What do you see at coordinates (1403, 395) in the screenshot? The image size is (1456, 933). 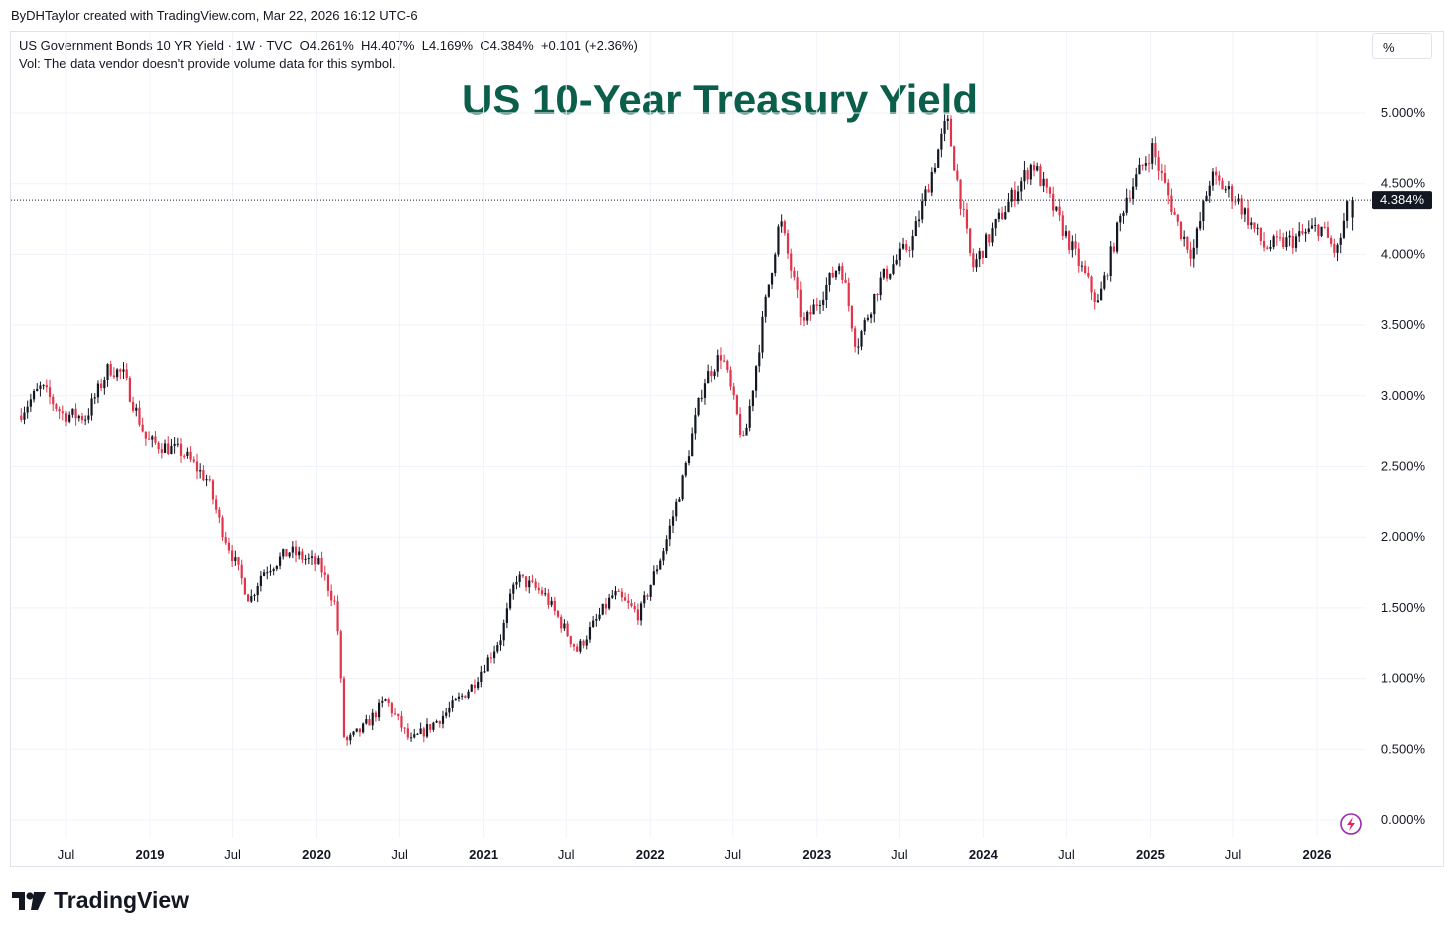 I see `y-tick-label: 3.000%` at bounding box center [1403, 395].